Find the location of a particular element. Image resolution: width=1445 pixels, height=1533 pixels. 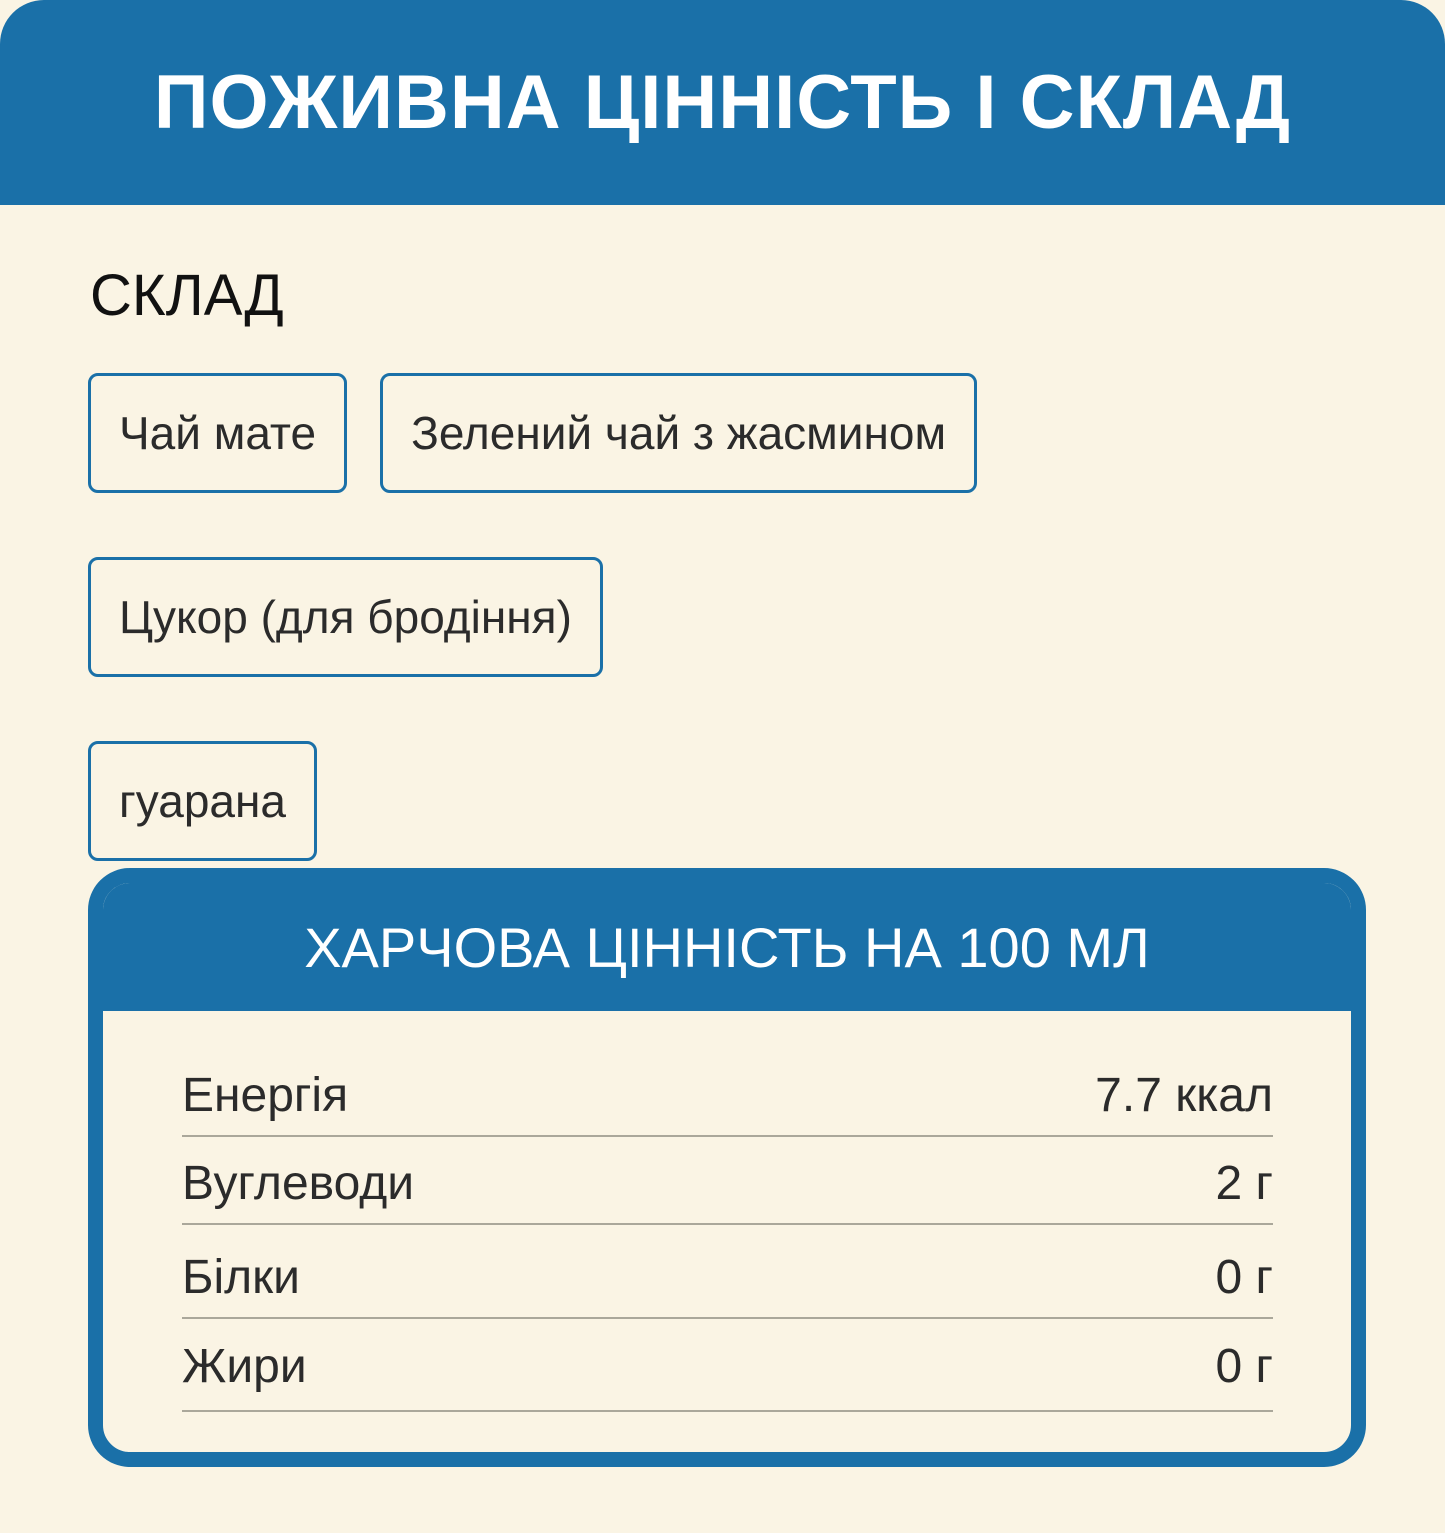

header-banner: ПОЖИВНА ЦІННІСТЬ І СКЛАД is located at coordinates (722, 102).